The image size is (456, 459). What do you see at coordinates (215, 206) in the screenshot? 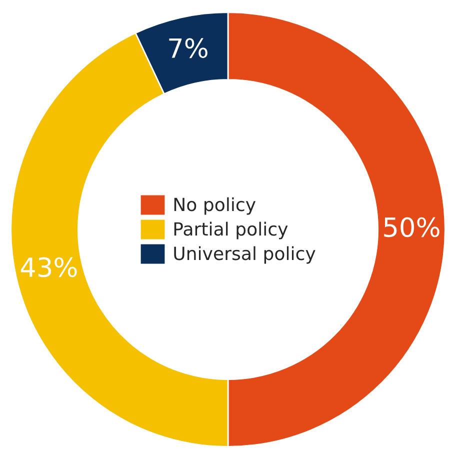
I see `legend-label: No policy` at bounding box center [215, 206].